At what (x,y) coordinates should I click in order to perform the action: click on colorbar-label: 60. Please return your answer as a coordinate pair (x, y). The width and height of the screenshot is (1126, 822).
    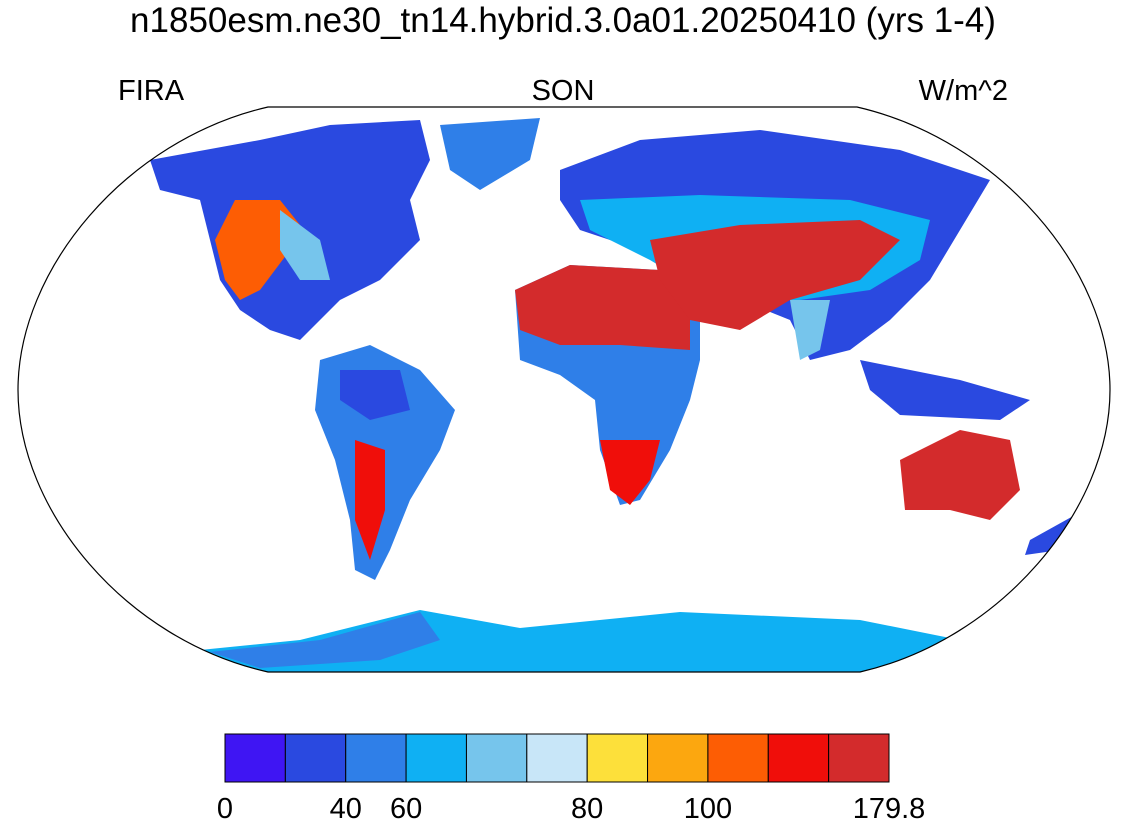
    Looking at the image, I should click on (406, 807).